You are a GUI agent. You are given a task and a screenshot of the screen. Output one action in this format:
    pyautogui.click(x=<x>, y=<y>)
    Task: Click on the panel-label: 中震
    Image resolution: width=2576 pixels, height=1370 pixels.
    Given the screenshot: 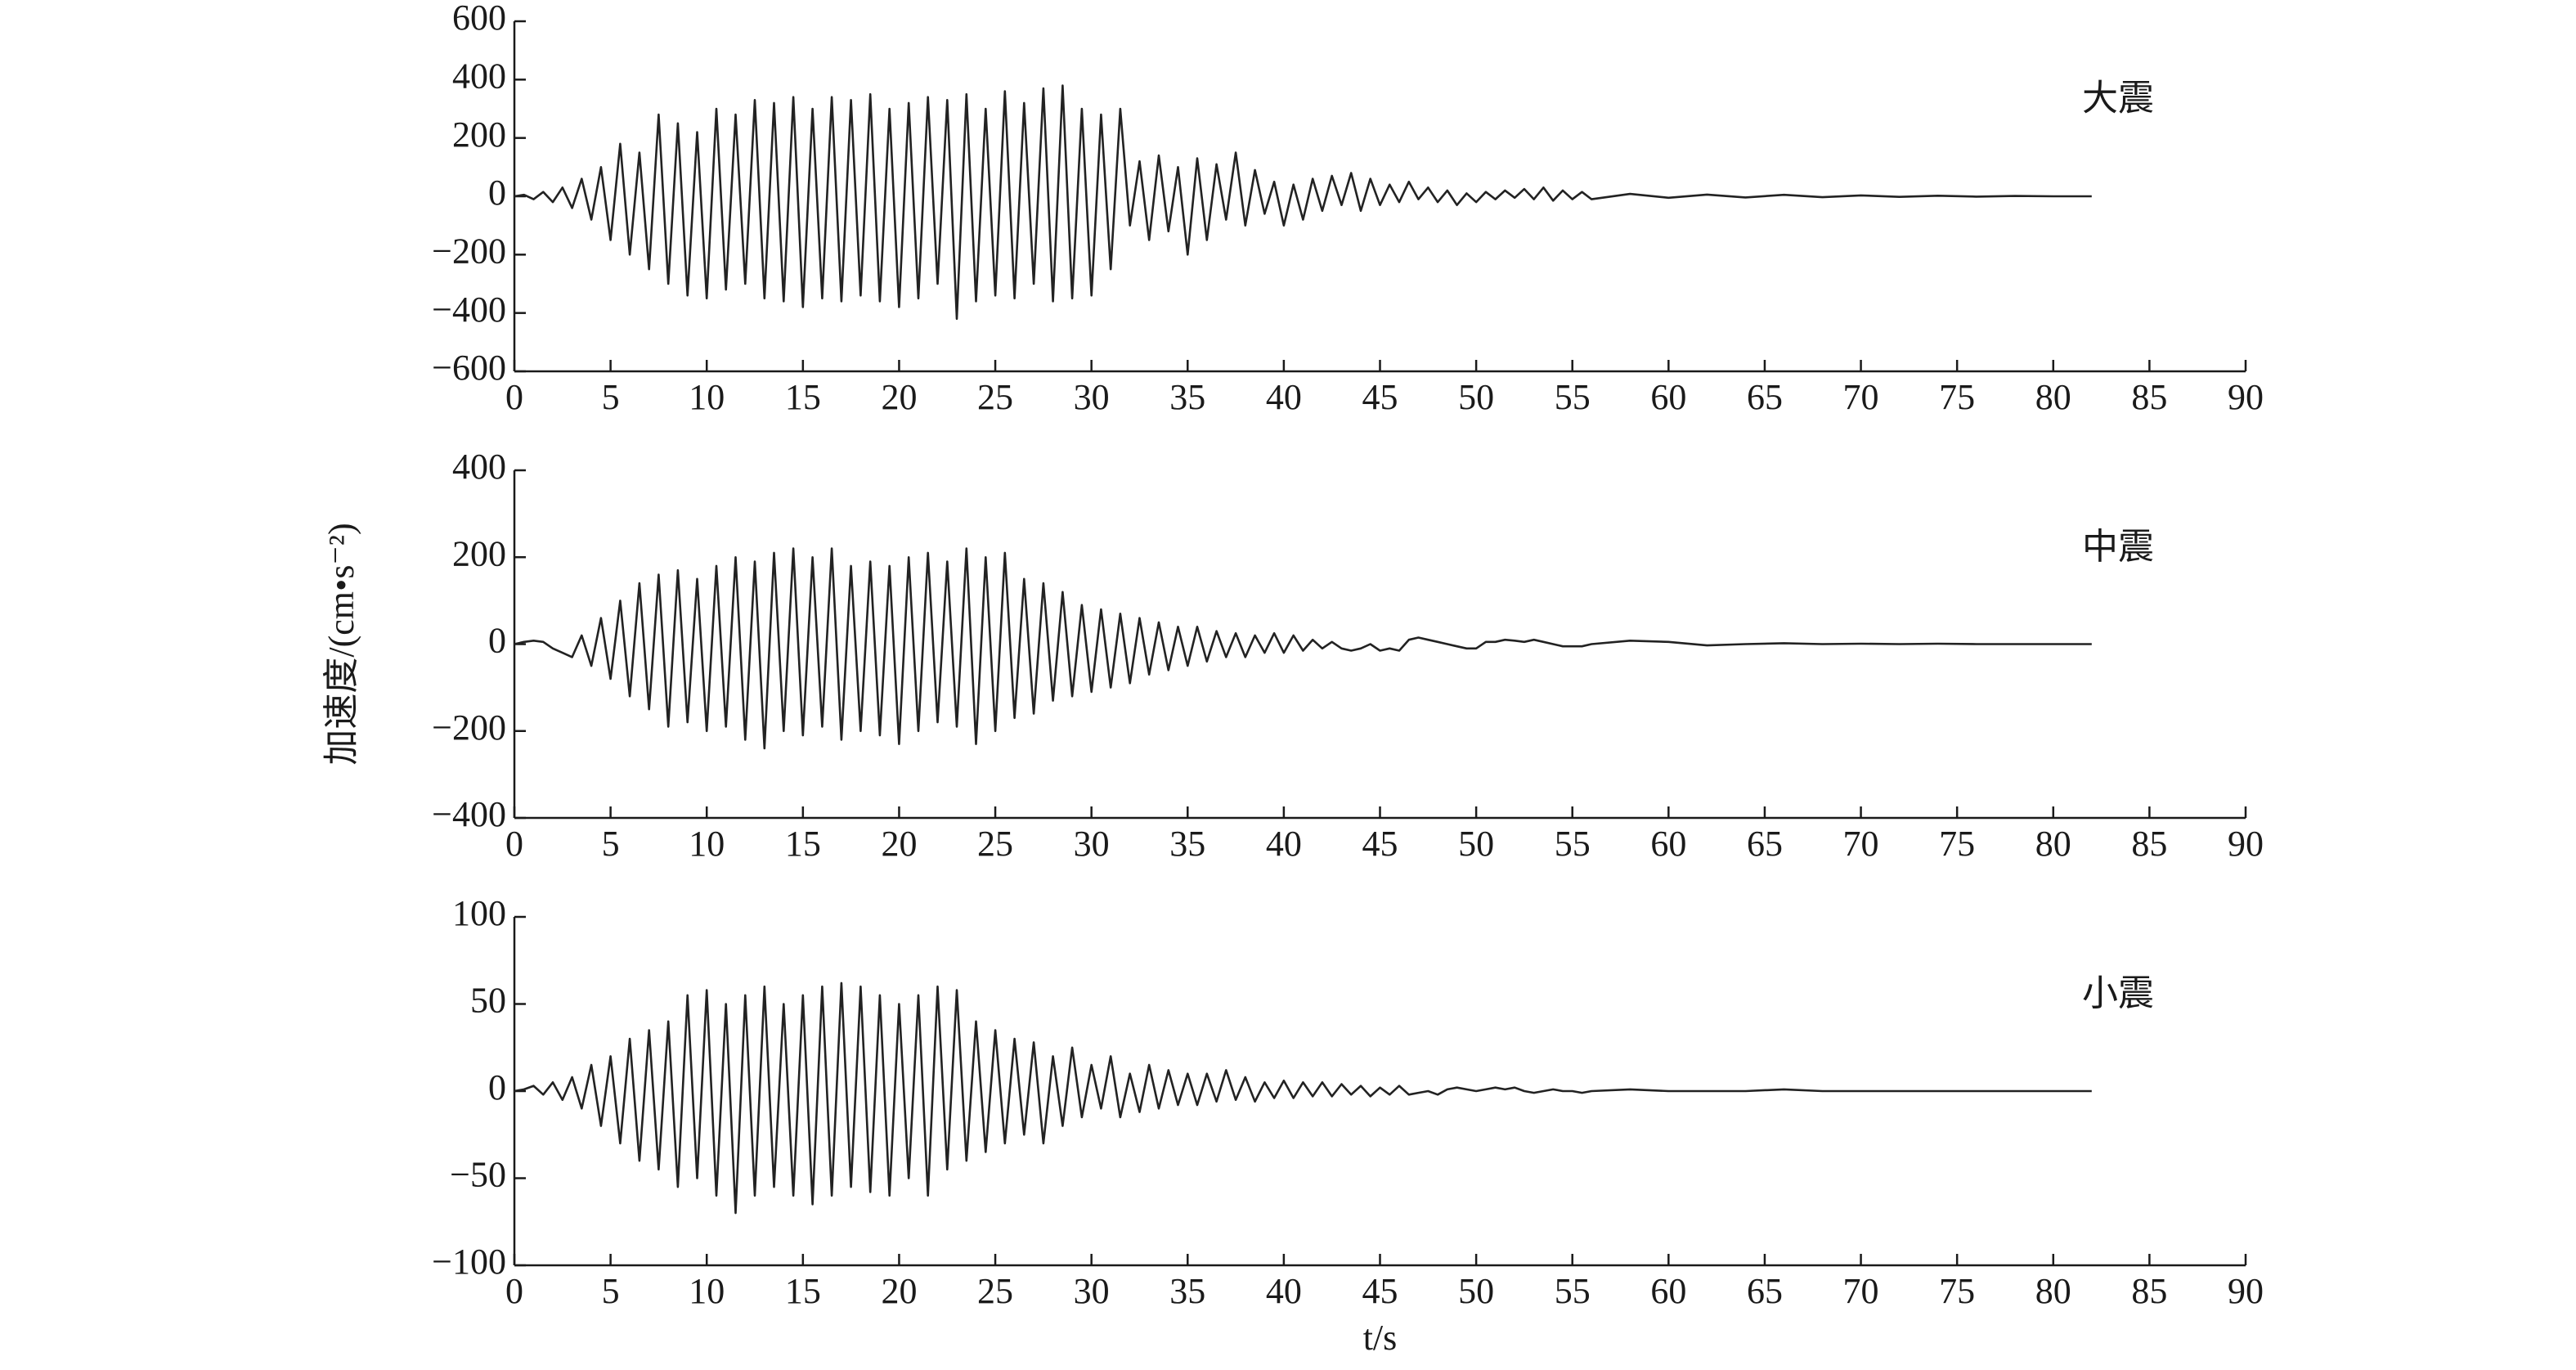 What is the action you would take?
    pyautogui.click(x=2118, y=547)
    